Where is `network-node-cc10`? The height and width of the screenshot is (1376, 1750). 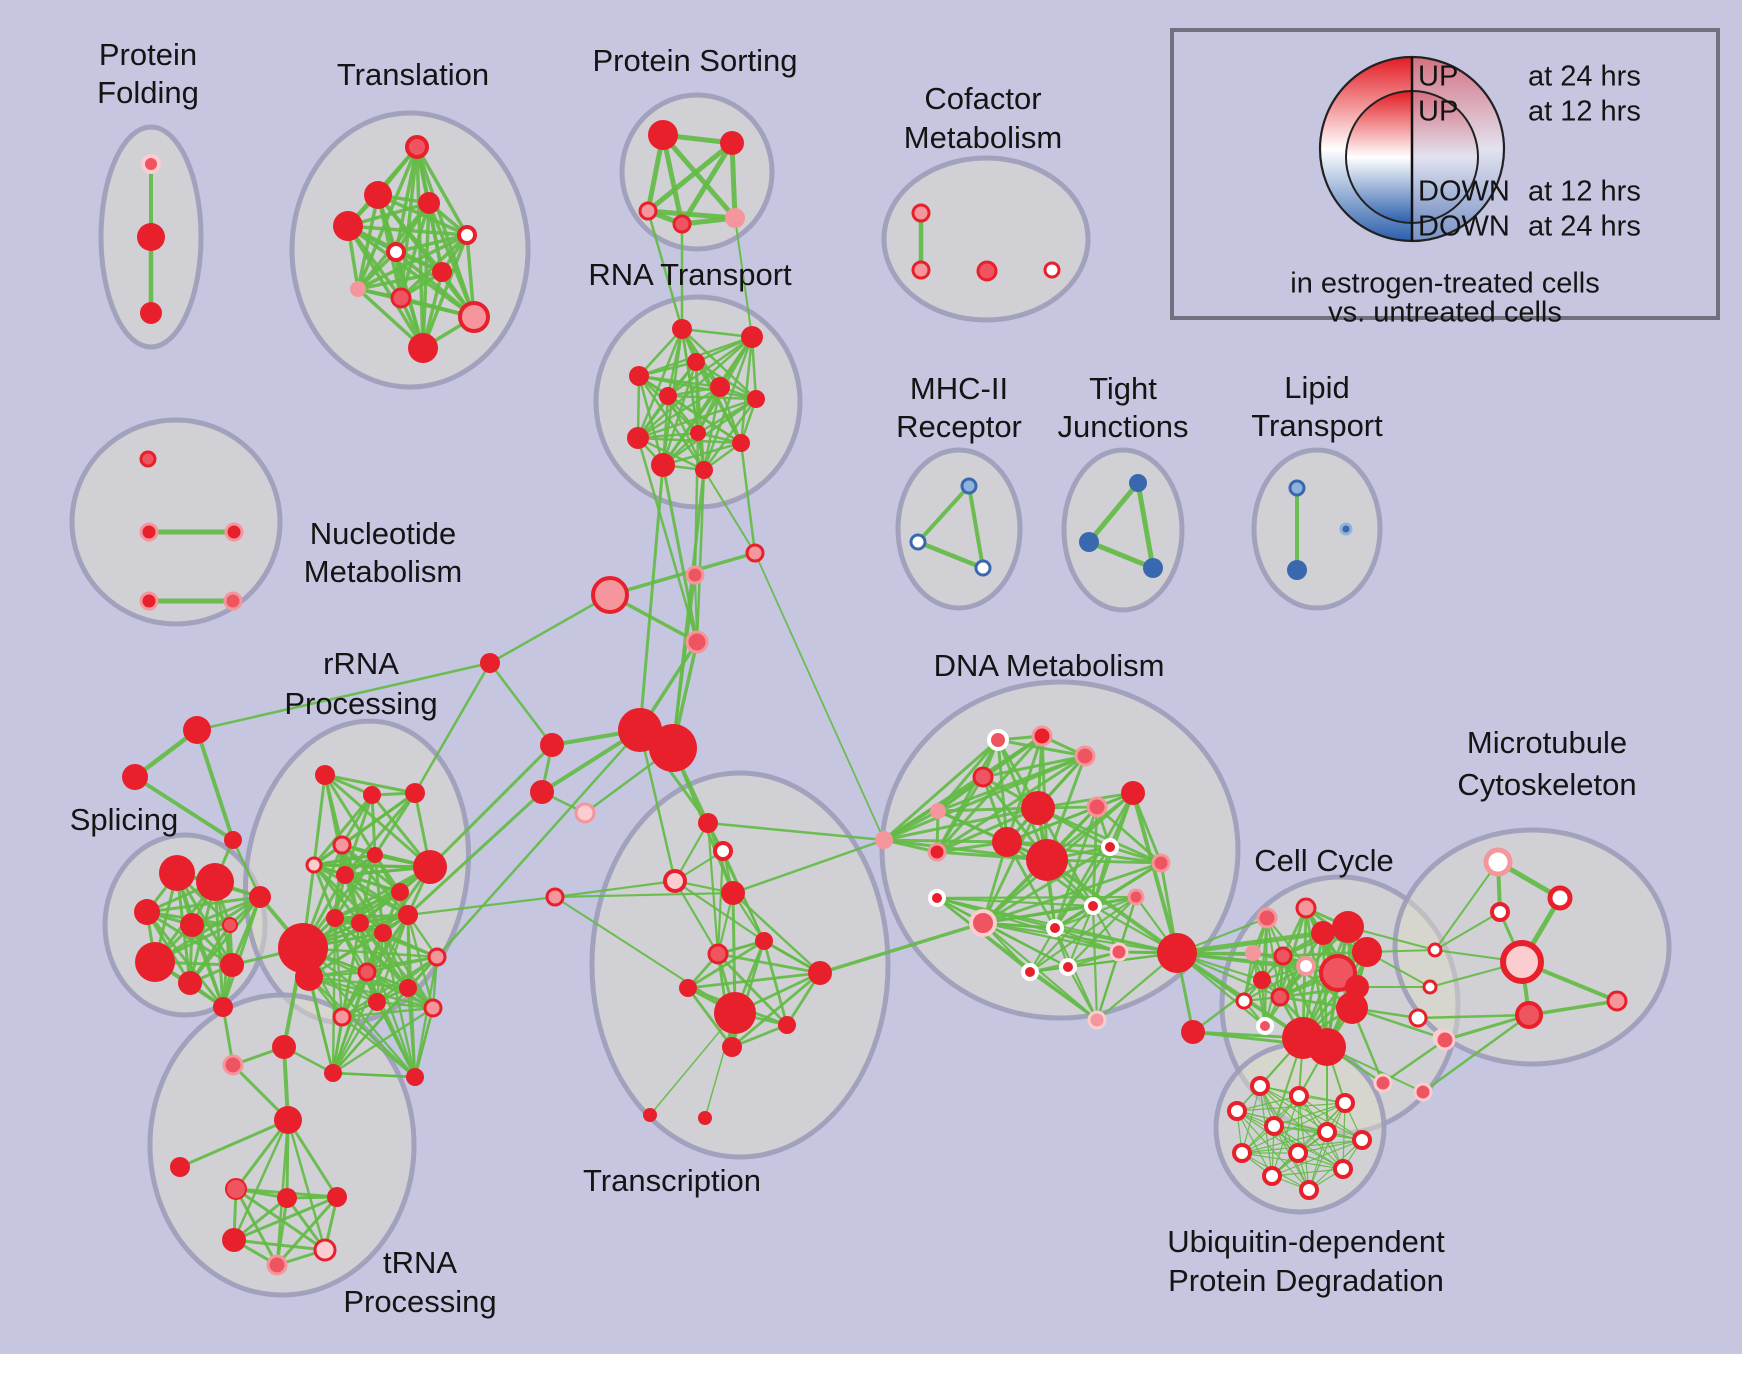
network-node-cc10 is located at coordinates (1348, 927).